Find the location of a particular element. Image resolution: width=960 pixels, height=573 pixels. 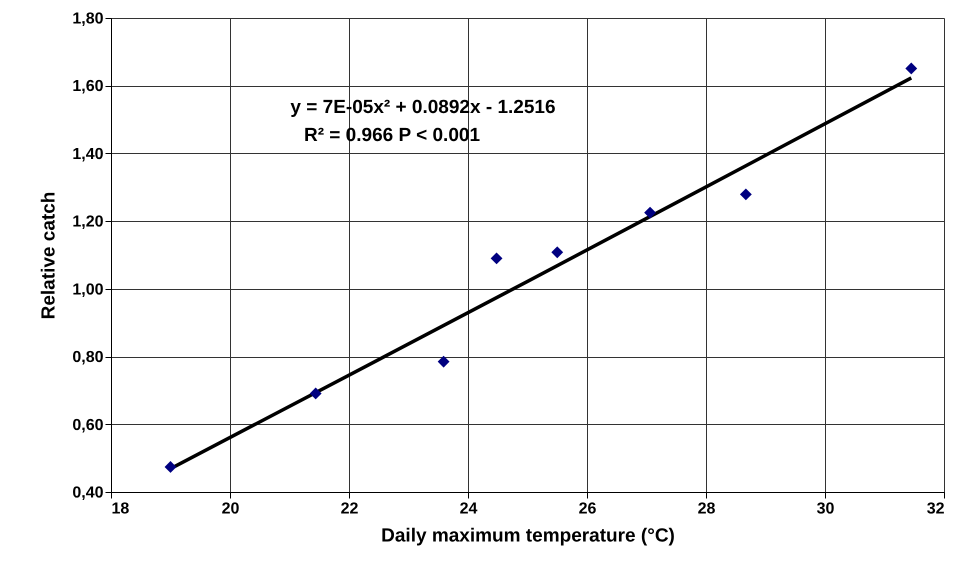

y-tick-label: 1,20 is located at coordinates (88, 222).